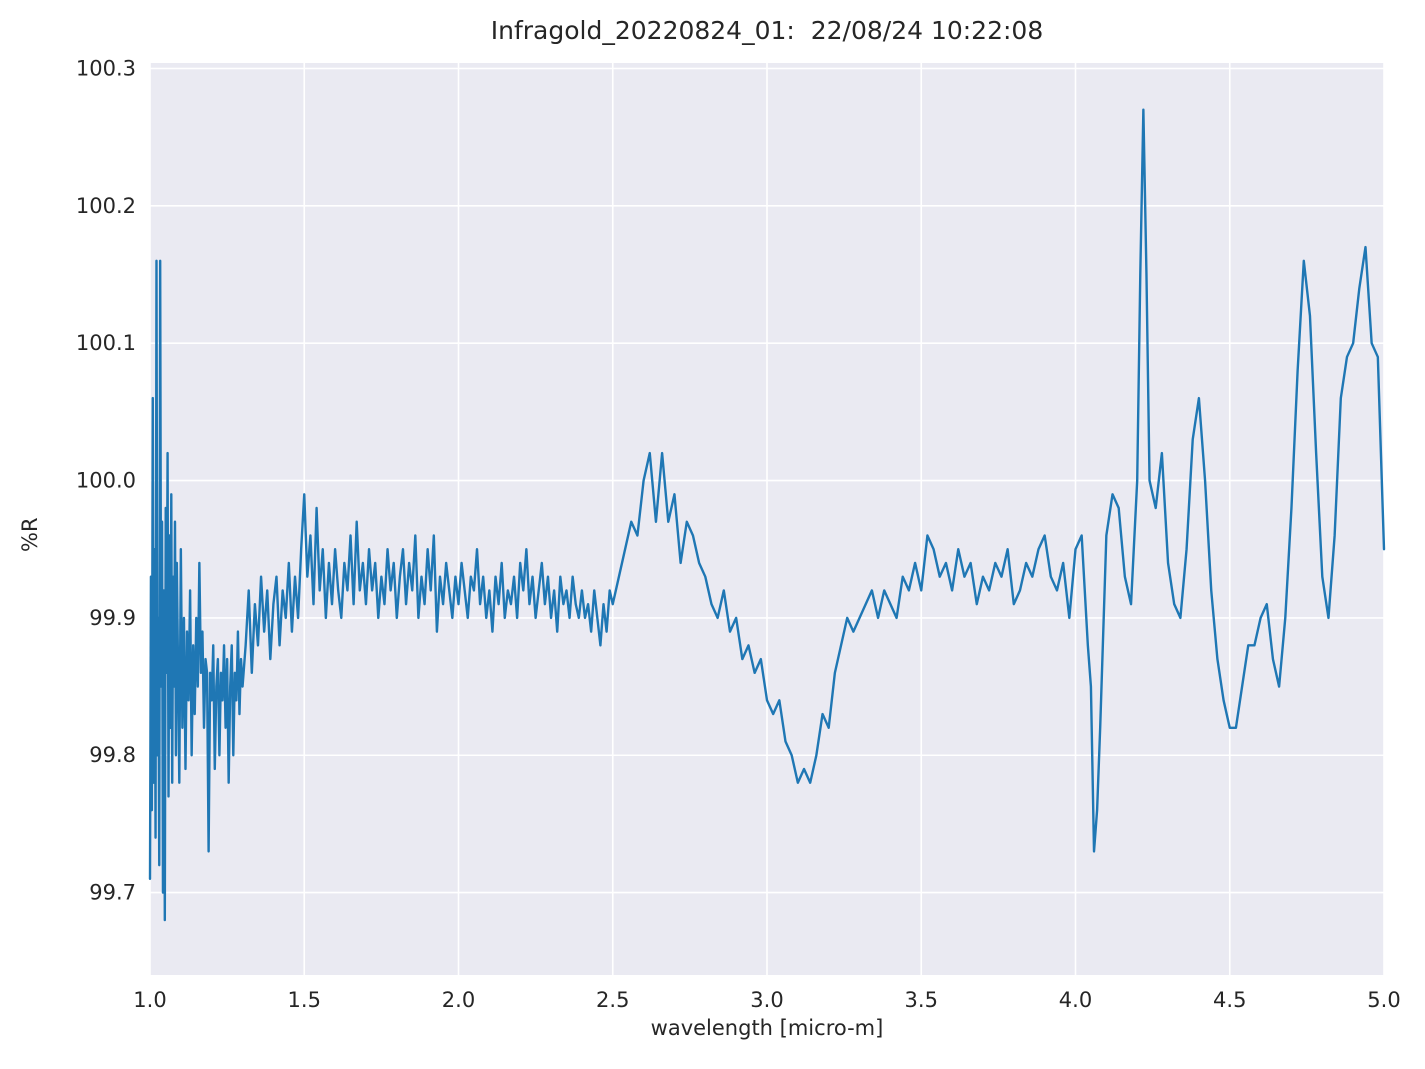 The width and height of the screenshot is (1425, 1069). I want to click on x-tick-label: 5.0, so click(1383, 1000).